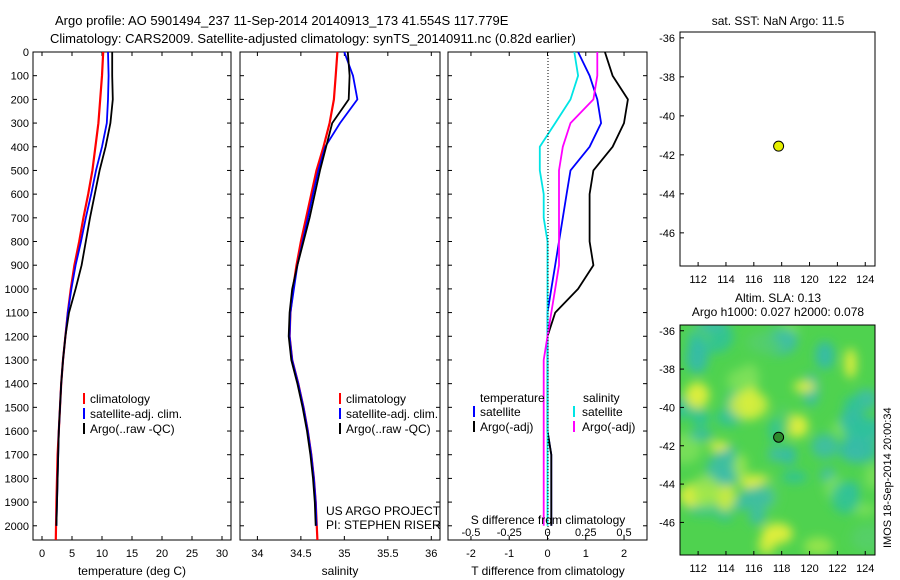 Image resolution: width=900 pixels, height=580 pixels. Describe the element at coordinates (17, 361) in the screenshot. I see `depth-tick-label: 1300` at that location.